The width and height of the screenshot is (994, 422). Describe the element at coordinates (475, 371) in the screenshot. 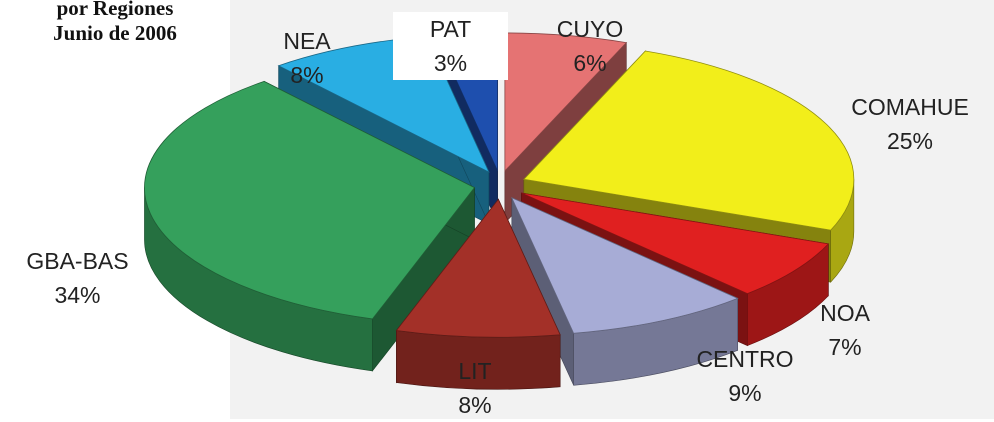

I see `slice-name-lit: LIT` at that location.